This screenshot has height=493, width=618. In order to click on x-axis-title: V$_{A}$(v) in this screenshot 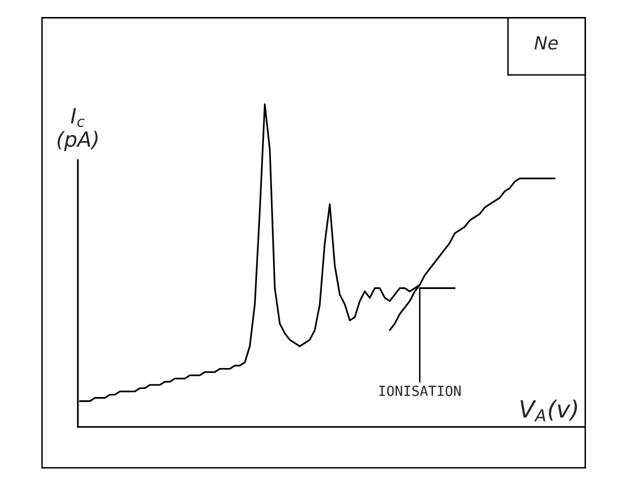, I will do `click(549, 411)`.